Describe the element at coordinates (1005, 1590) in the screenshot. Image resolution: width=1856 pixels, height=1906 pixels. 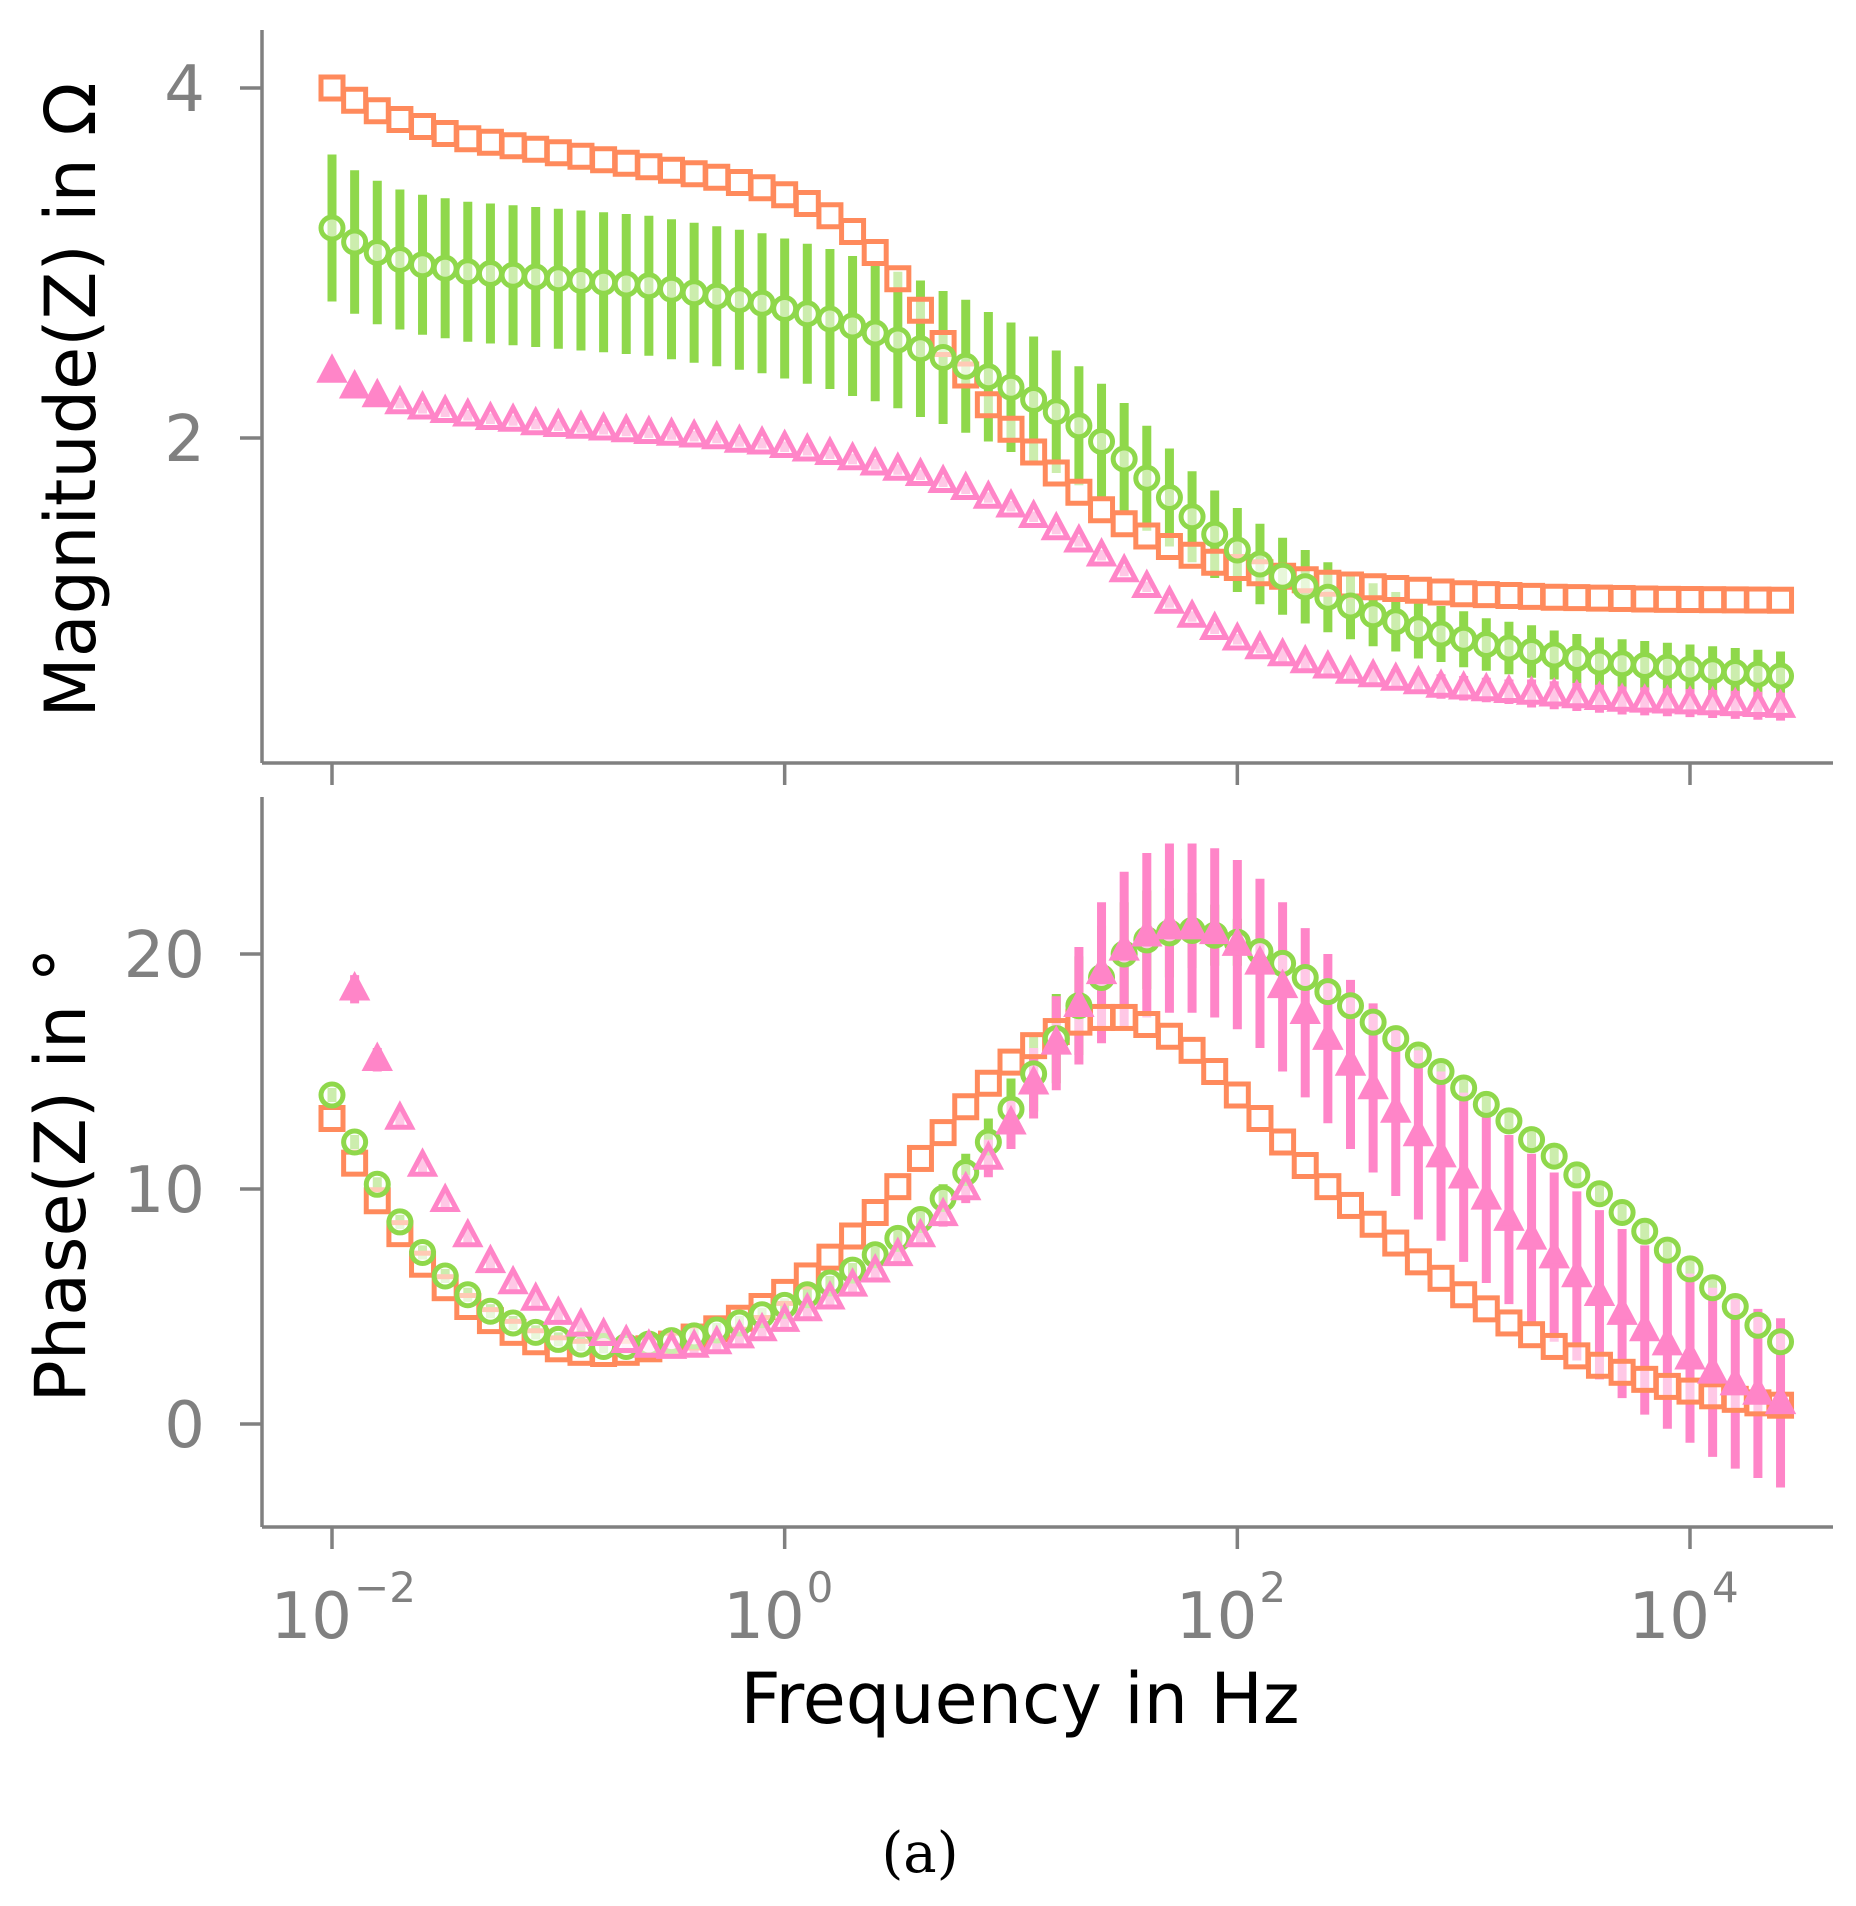
I see `phase-x-ticks: 10 −2 10 0 10 2 10 4` at that location.